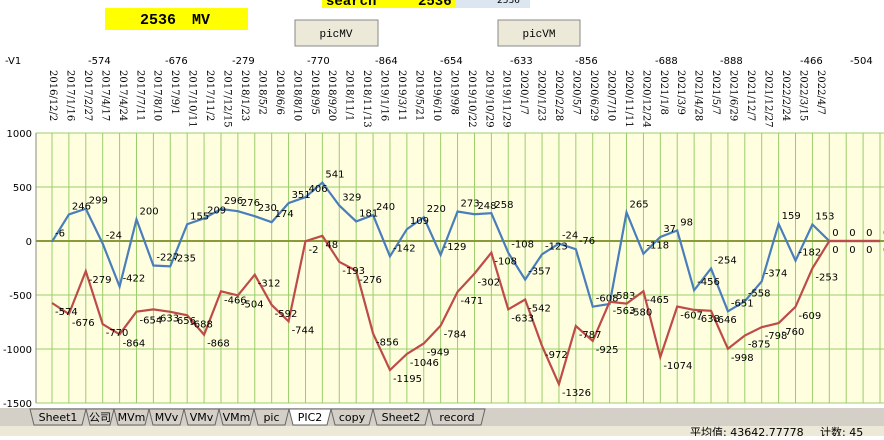 This screenshot has width=884, height=440. What do you see at coordinates (370, 280) in the screenshot?
I see `data-label: -276` at bounding box center [370, 280].